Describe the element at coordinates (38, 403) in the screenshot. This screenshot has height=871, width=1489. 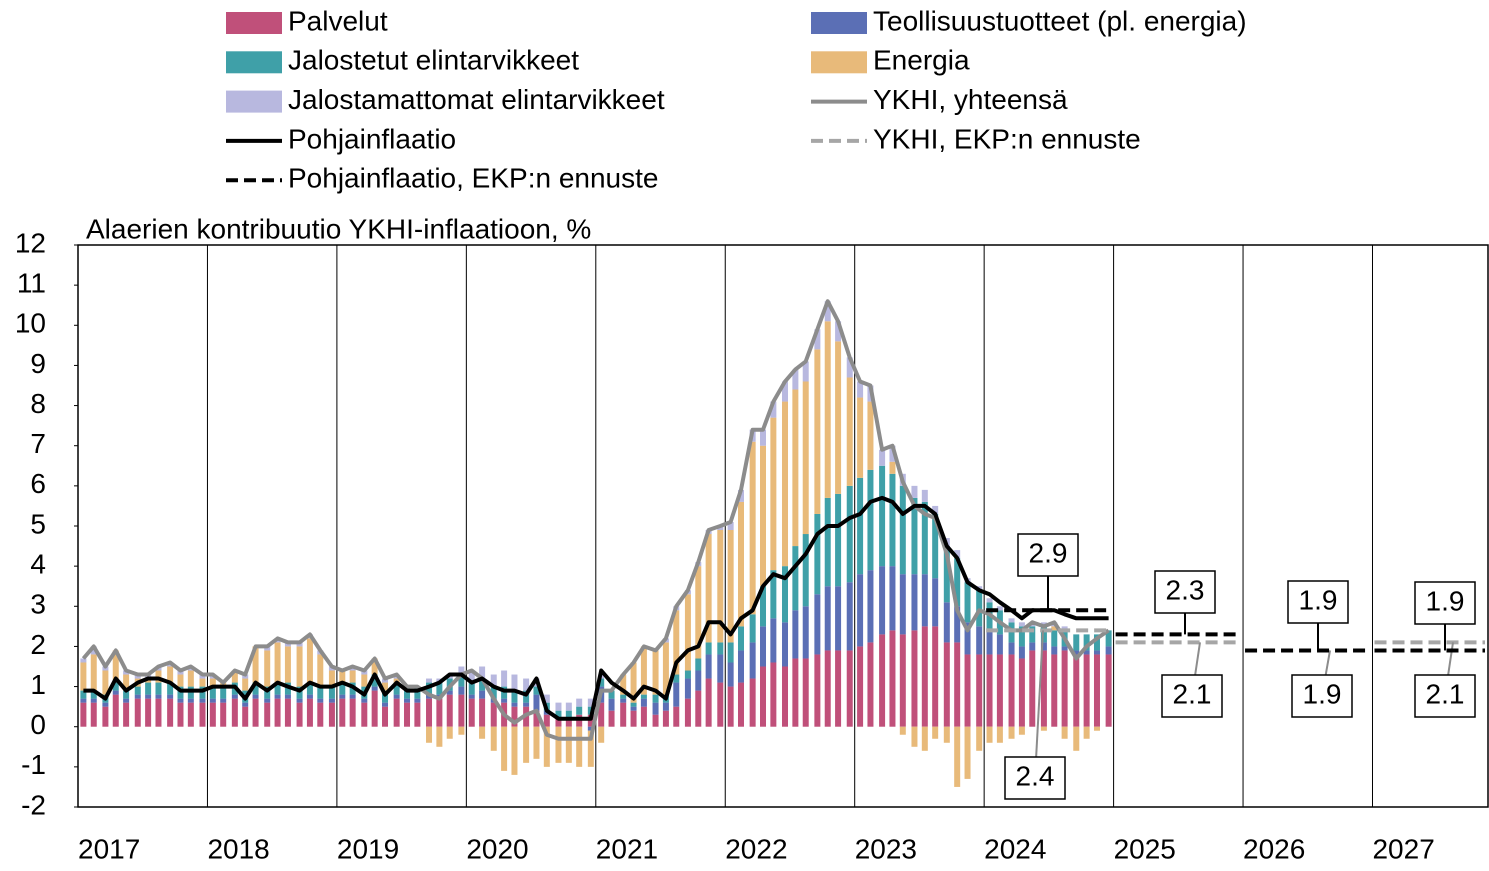
I see `y-tick-label: 8` at that location.